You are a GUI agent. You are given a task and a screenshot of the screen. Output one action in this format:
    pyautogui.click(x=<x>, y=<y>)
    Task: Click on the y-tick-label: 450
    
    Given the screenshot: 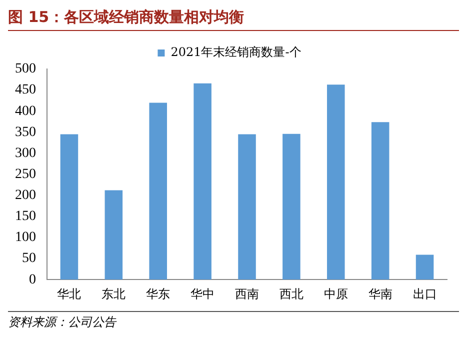 What is the action you would take?
    pyautogui.click(x=25, y=90)
    